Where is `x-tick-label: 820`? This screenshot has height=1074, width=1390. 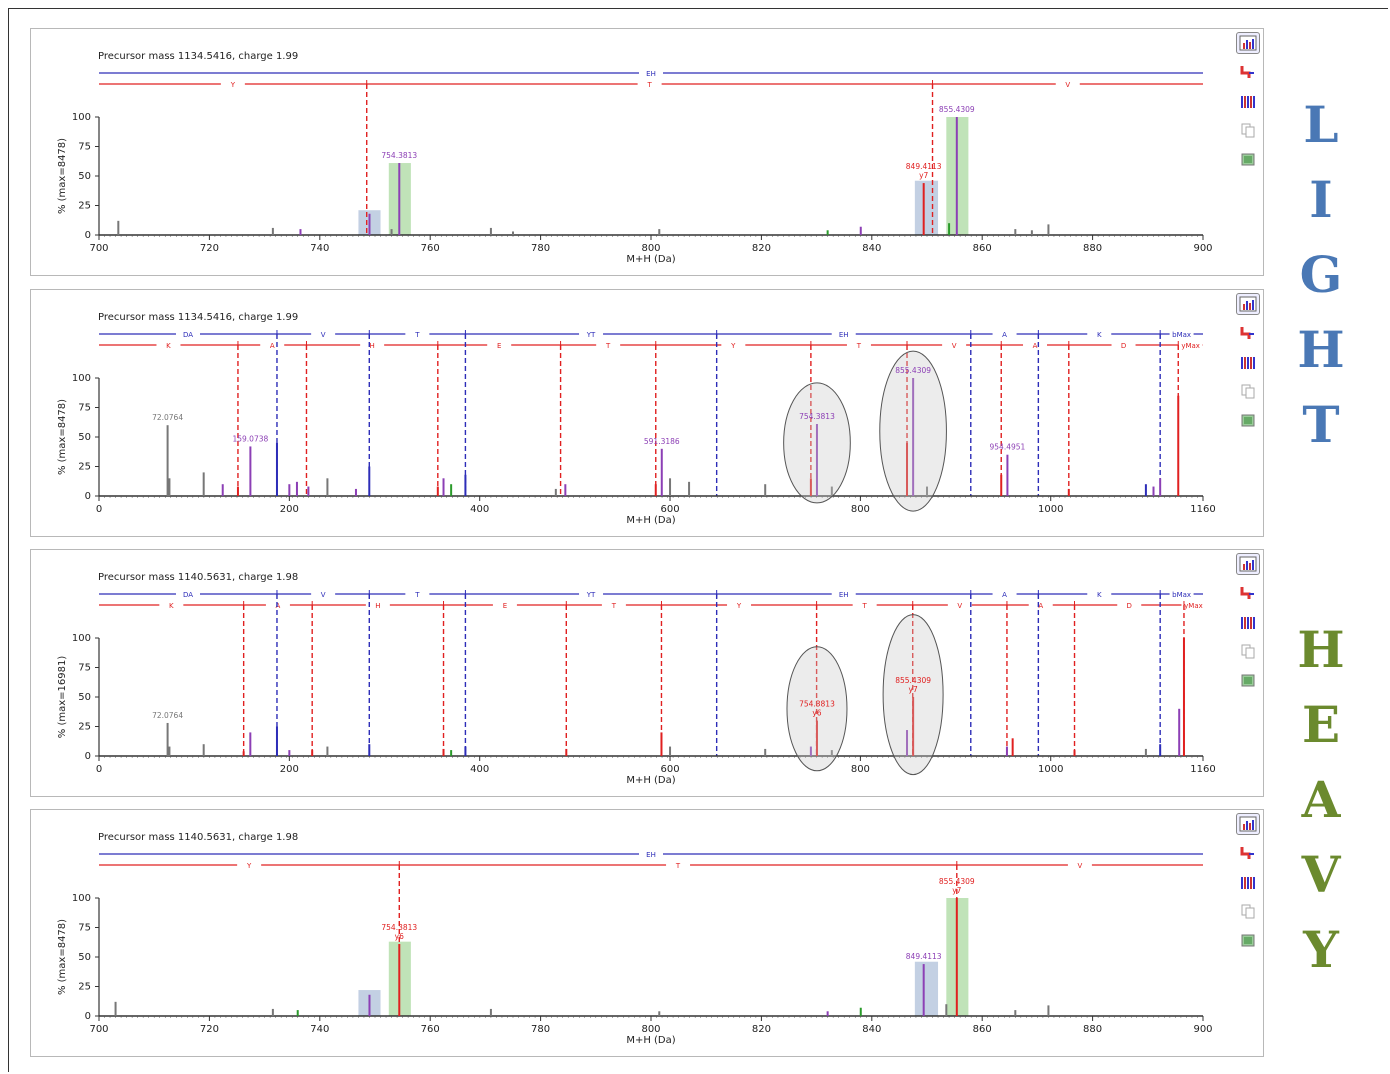
x-tick-label: 820 is located at coordinates (761, 1029).